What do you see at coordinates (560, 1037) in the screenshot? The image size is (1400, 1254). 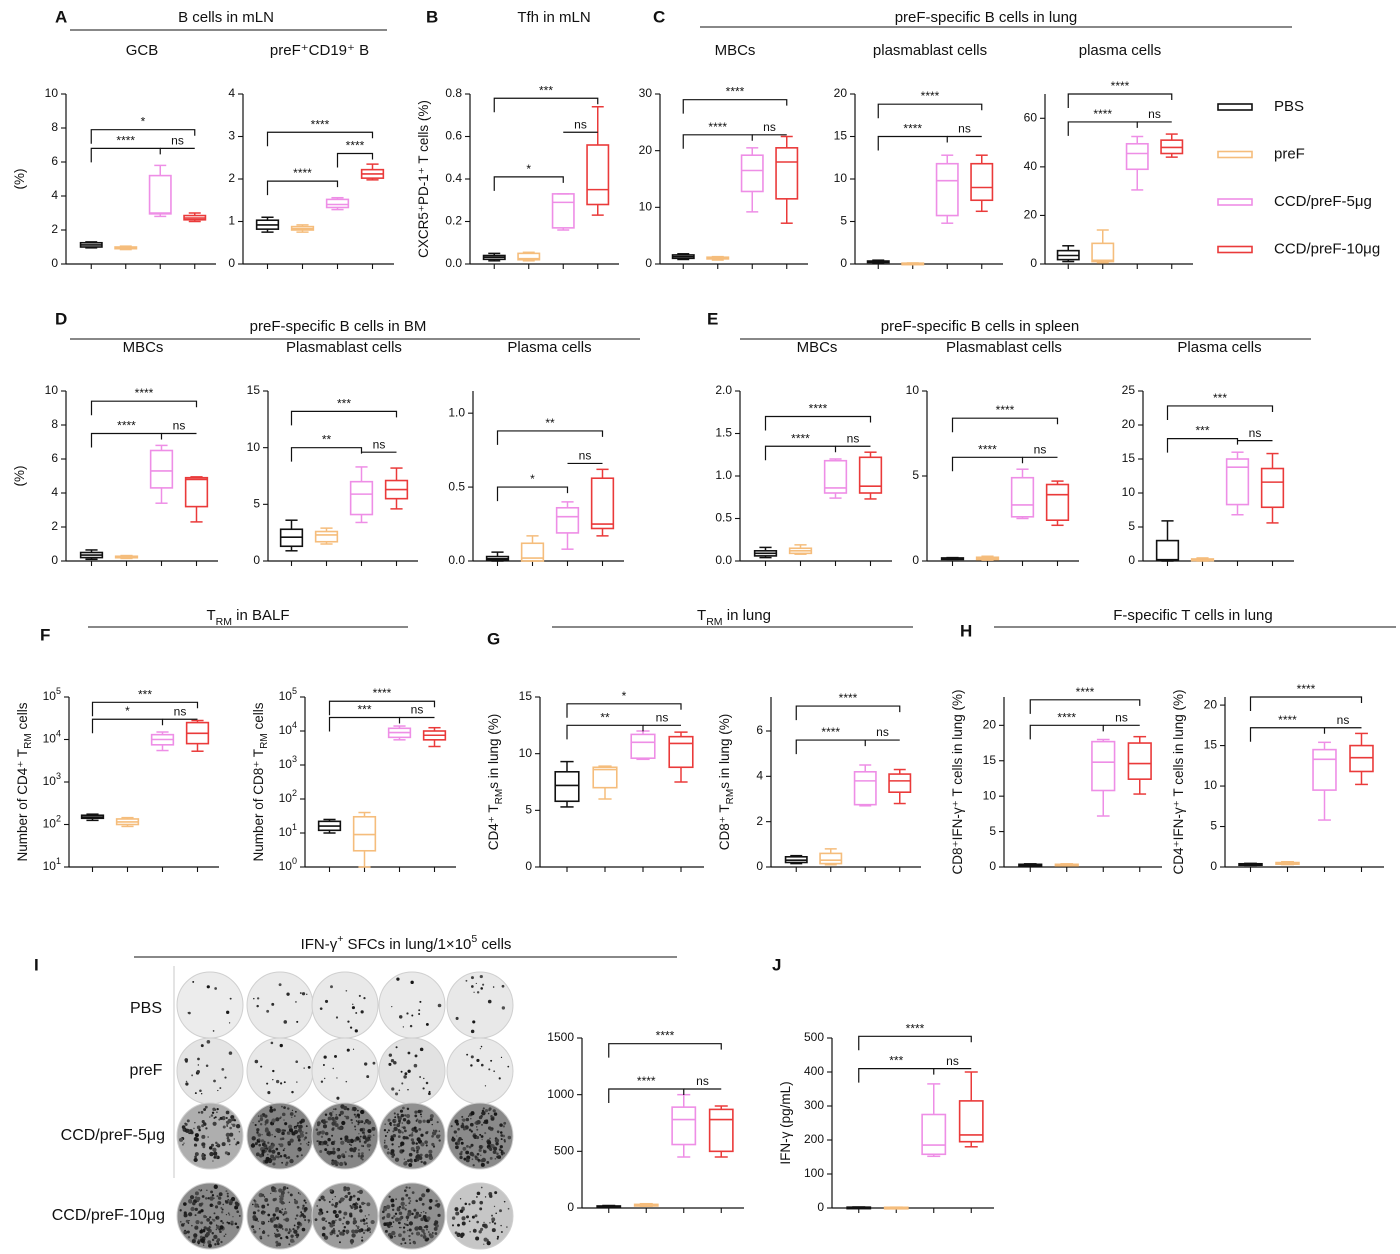 I see `y-tick-label: 1500` at bounding box center [560, 1037].